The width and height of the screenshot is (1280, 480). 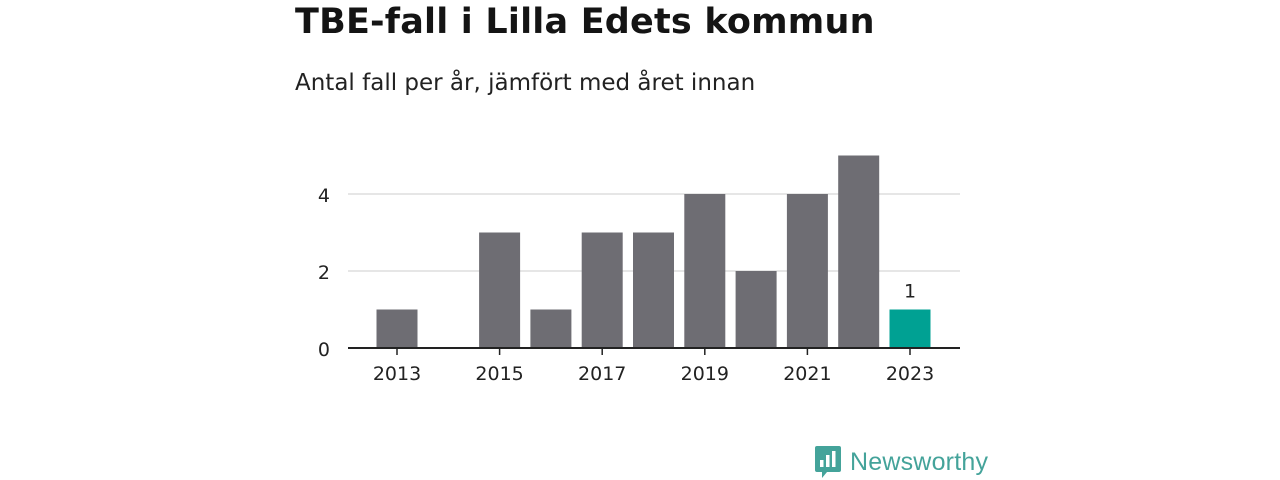 What do you see at coordinates (807, 374) in the screenshot?
I see `x-tick-label: 2021` at bounding box center [807, 374].